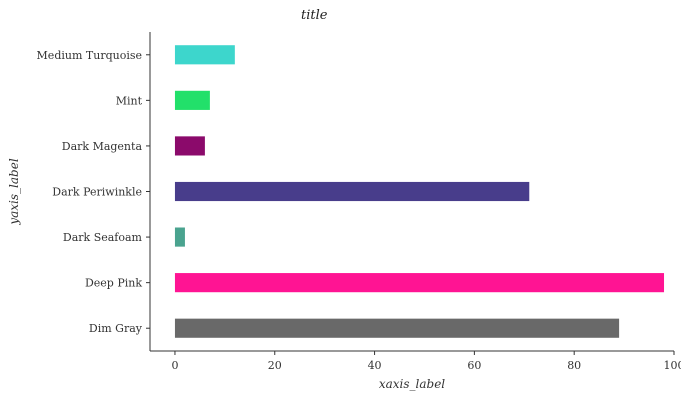  Describe the element at coordinates (397, 328) in the screenshot. I see `bar-dim-gray` at that location.